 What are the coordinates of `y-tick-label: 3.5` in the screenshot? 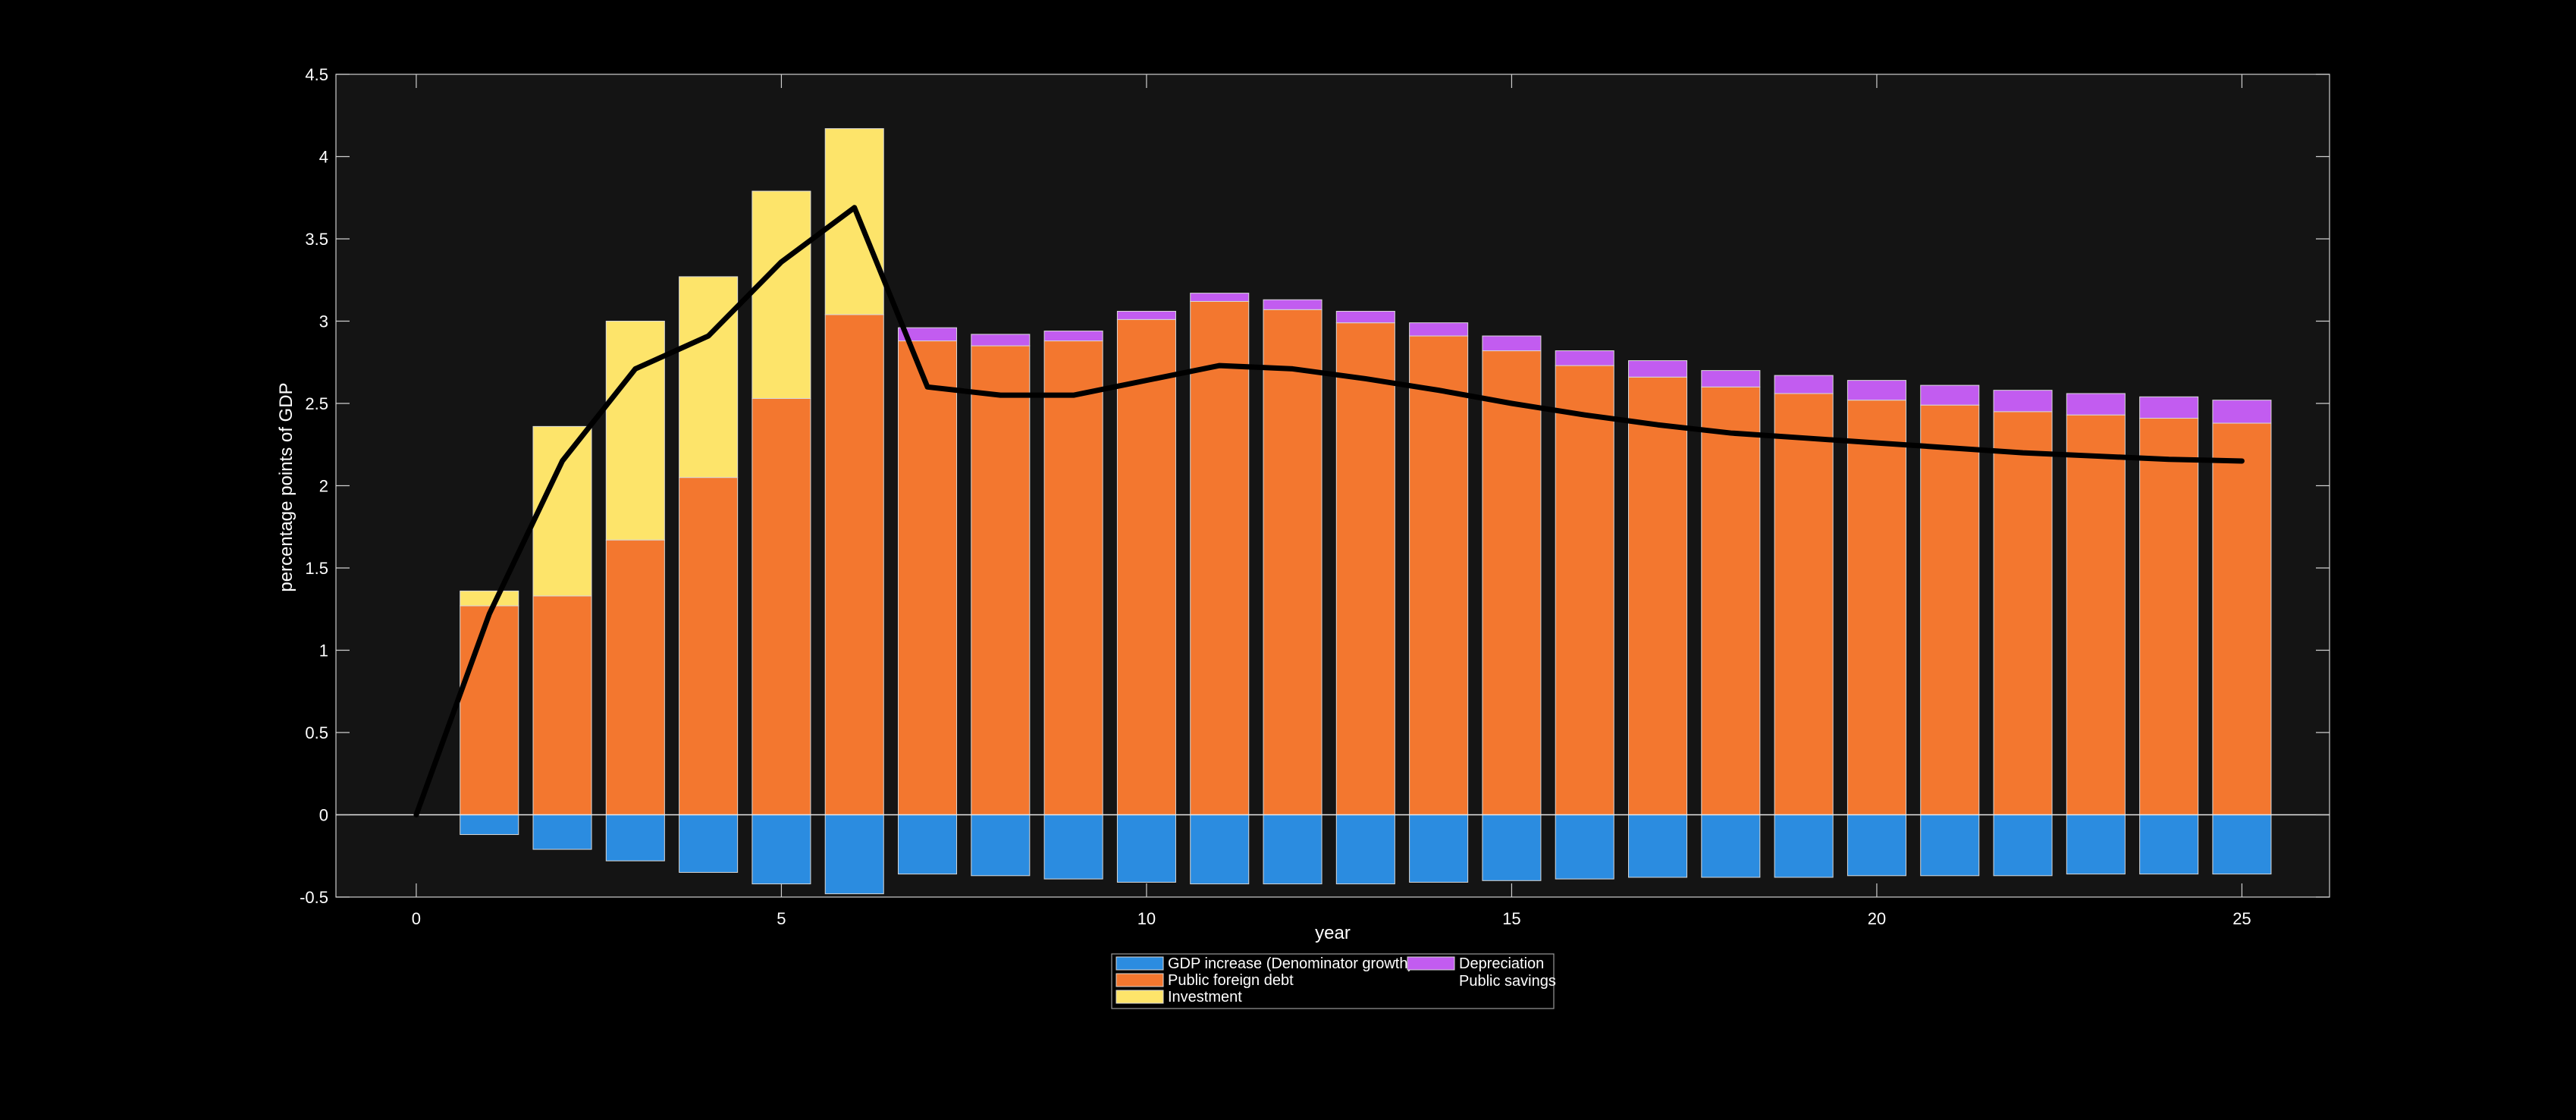 It's located at (316, 240).